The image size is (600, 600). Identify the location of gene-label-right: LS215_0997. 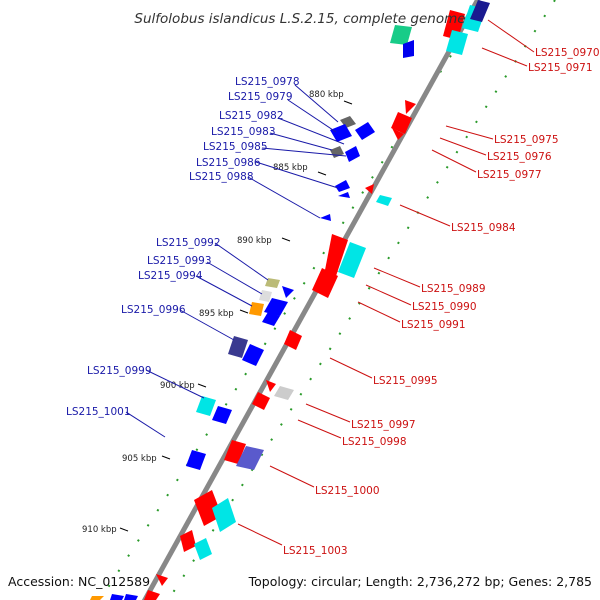
(383, 425).